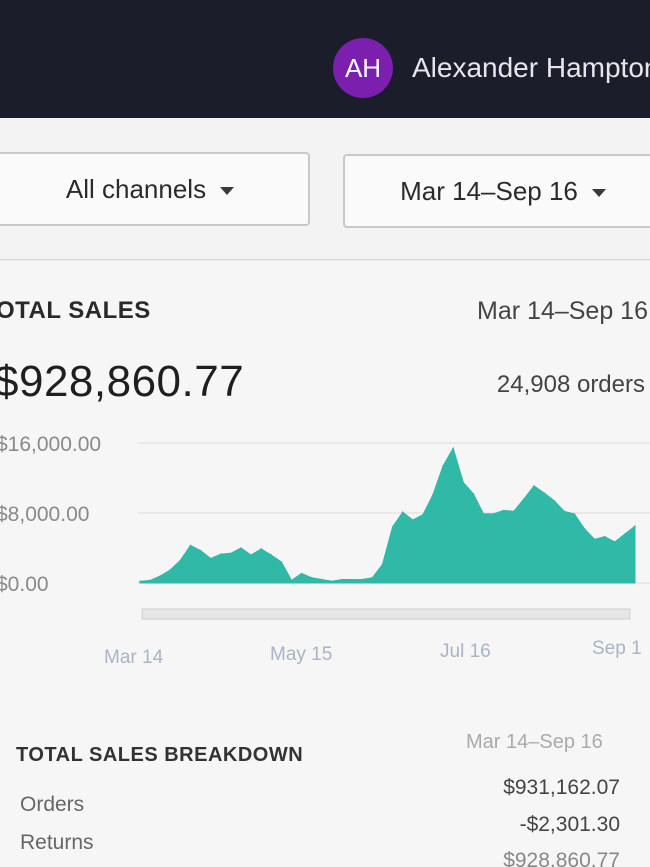 This screenshot has width=650, height=867. I want to click on breakdown-returns-value: -$2,301.30, so click(569, 824).